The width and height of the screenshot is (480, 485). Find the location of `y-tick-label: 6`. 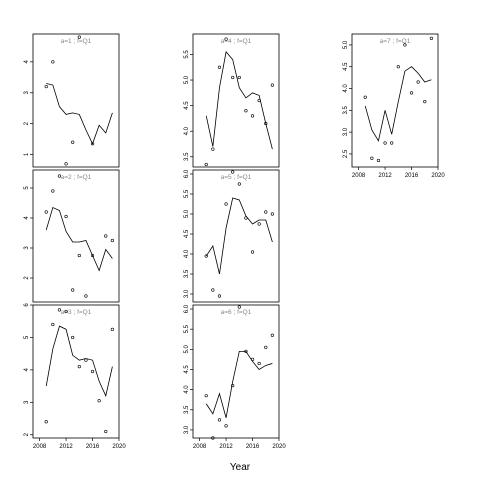

y-tick-label: 6 is located at coordinates (27, 305).